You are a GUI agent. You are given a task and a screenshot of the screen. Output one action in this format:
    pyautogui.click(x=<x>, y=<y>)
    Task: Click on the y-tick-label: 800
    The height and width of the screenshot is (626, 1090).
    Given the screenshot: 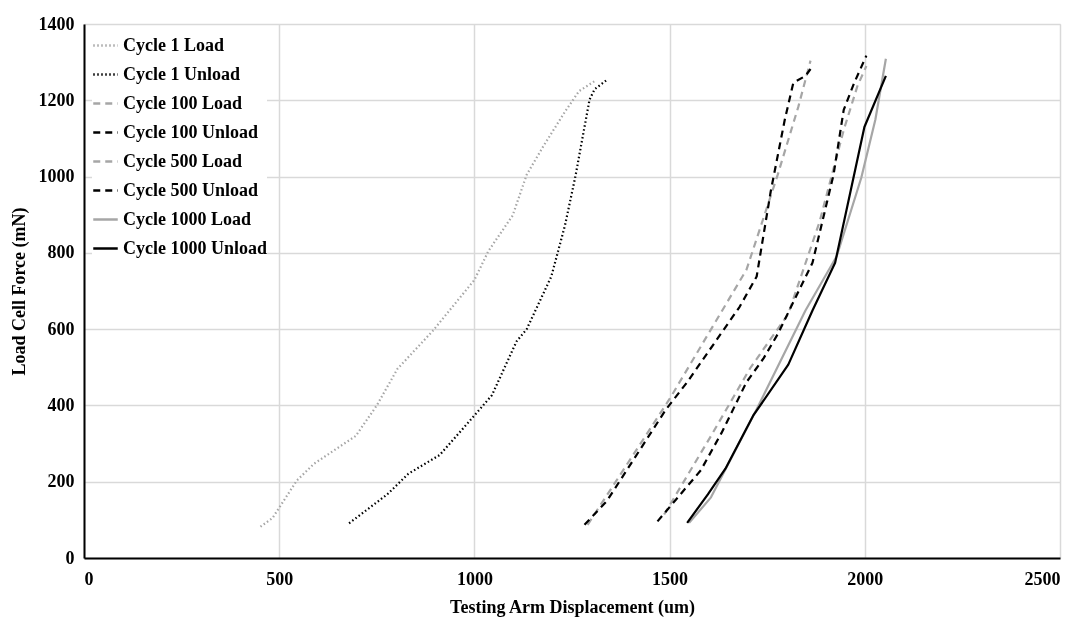 What is the action you would take?
    pyautogui.click(x=61, y=252)
    